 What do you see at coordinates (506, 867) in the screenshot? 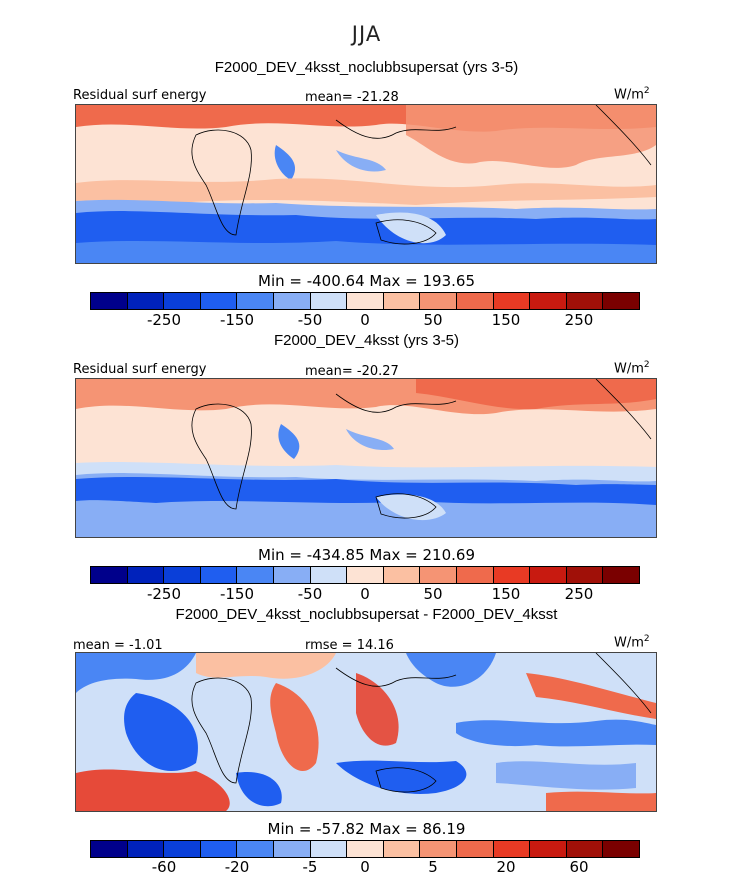
I see `colorbar-tick: 20` at bounding box center [506, 867].